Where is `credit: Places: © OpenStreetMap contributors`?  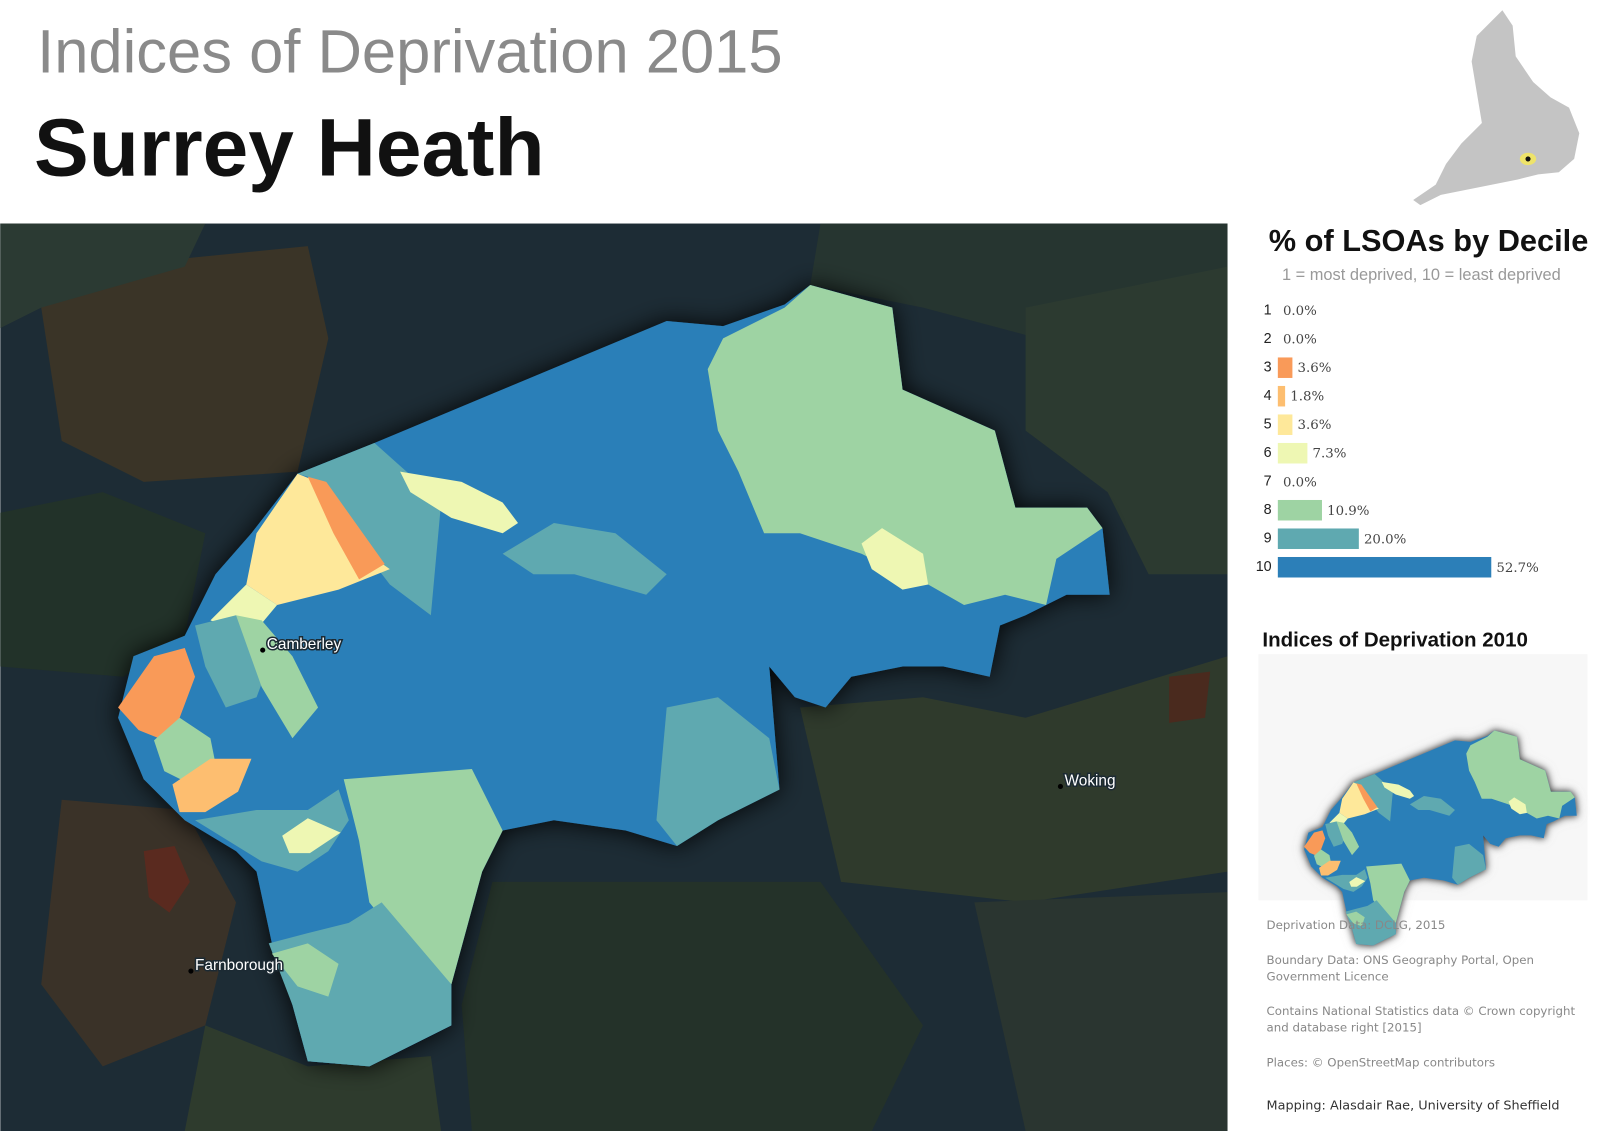
credit: Places: © OpenStreetMap contributors is located at coordinates (1380, 1062).